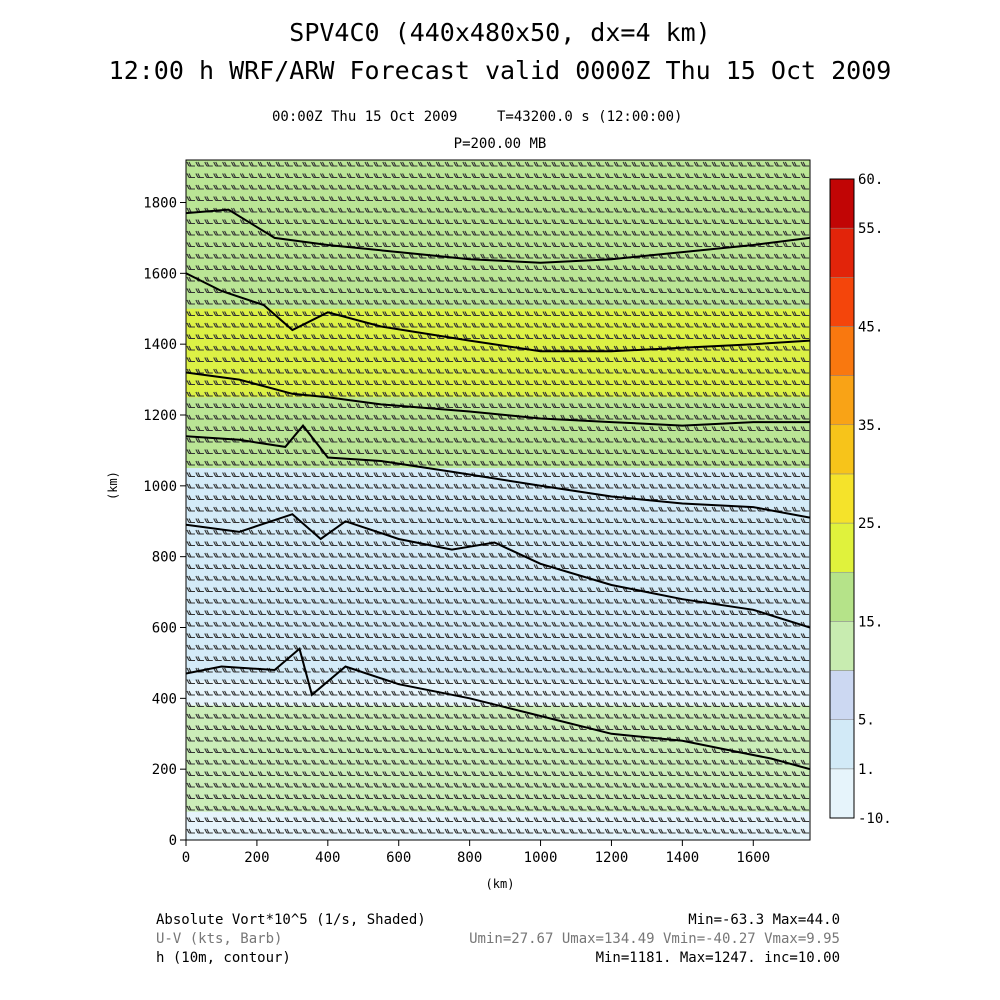 This screenshot has width=1000, height=1000. Describe the element at coordinates (870, 180) in the screenshot. I see `colorbar-label: 60.` at that location.